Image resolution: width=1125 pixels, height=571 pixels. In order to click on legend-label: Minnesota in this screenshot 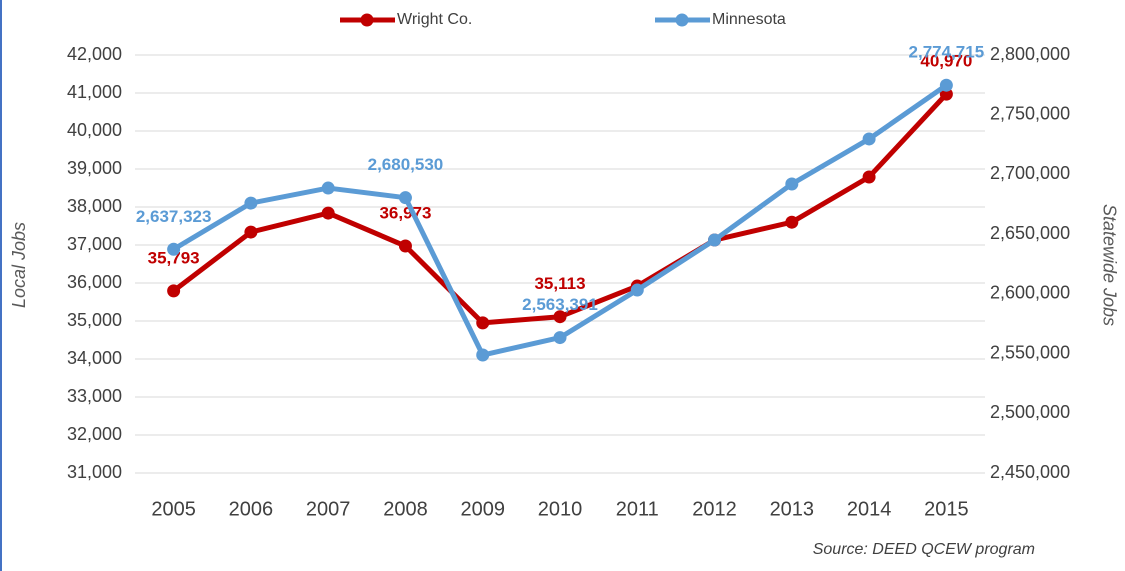, I will do `click(749, 19)`.